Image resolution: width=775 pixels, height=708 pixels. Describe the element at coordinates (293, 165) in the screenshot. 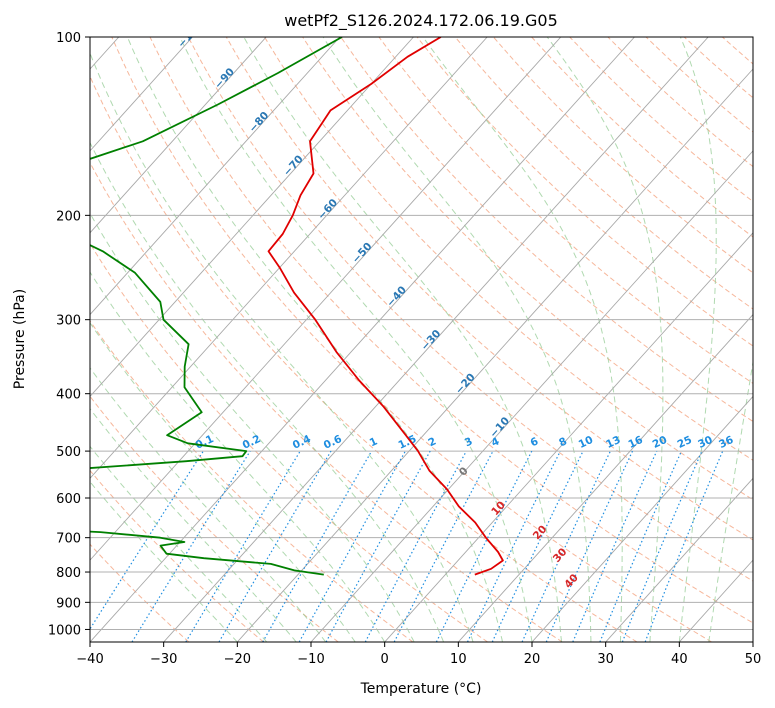

I see `dry-adiabat-label: −70` at that location.